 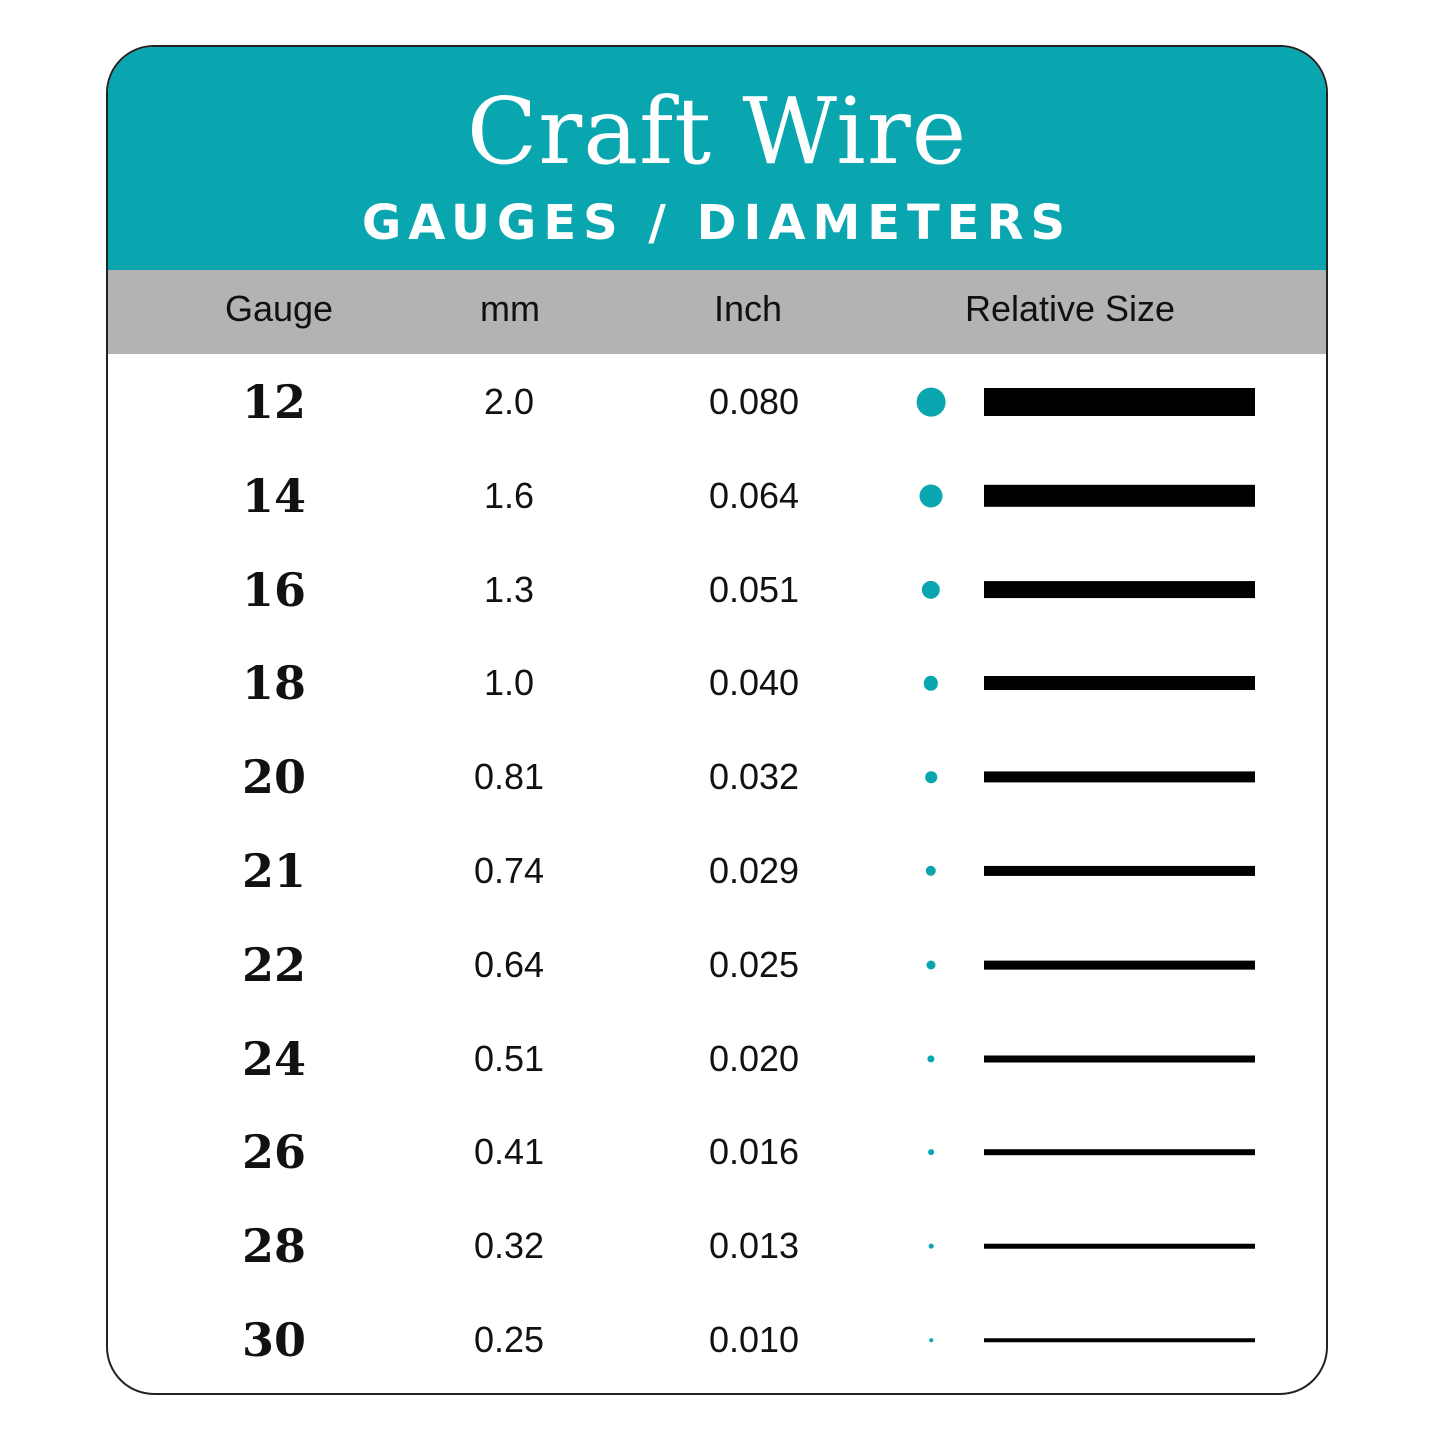 I want to click on table-row: 18 1.0 0.040, so click(x=717, y=683).